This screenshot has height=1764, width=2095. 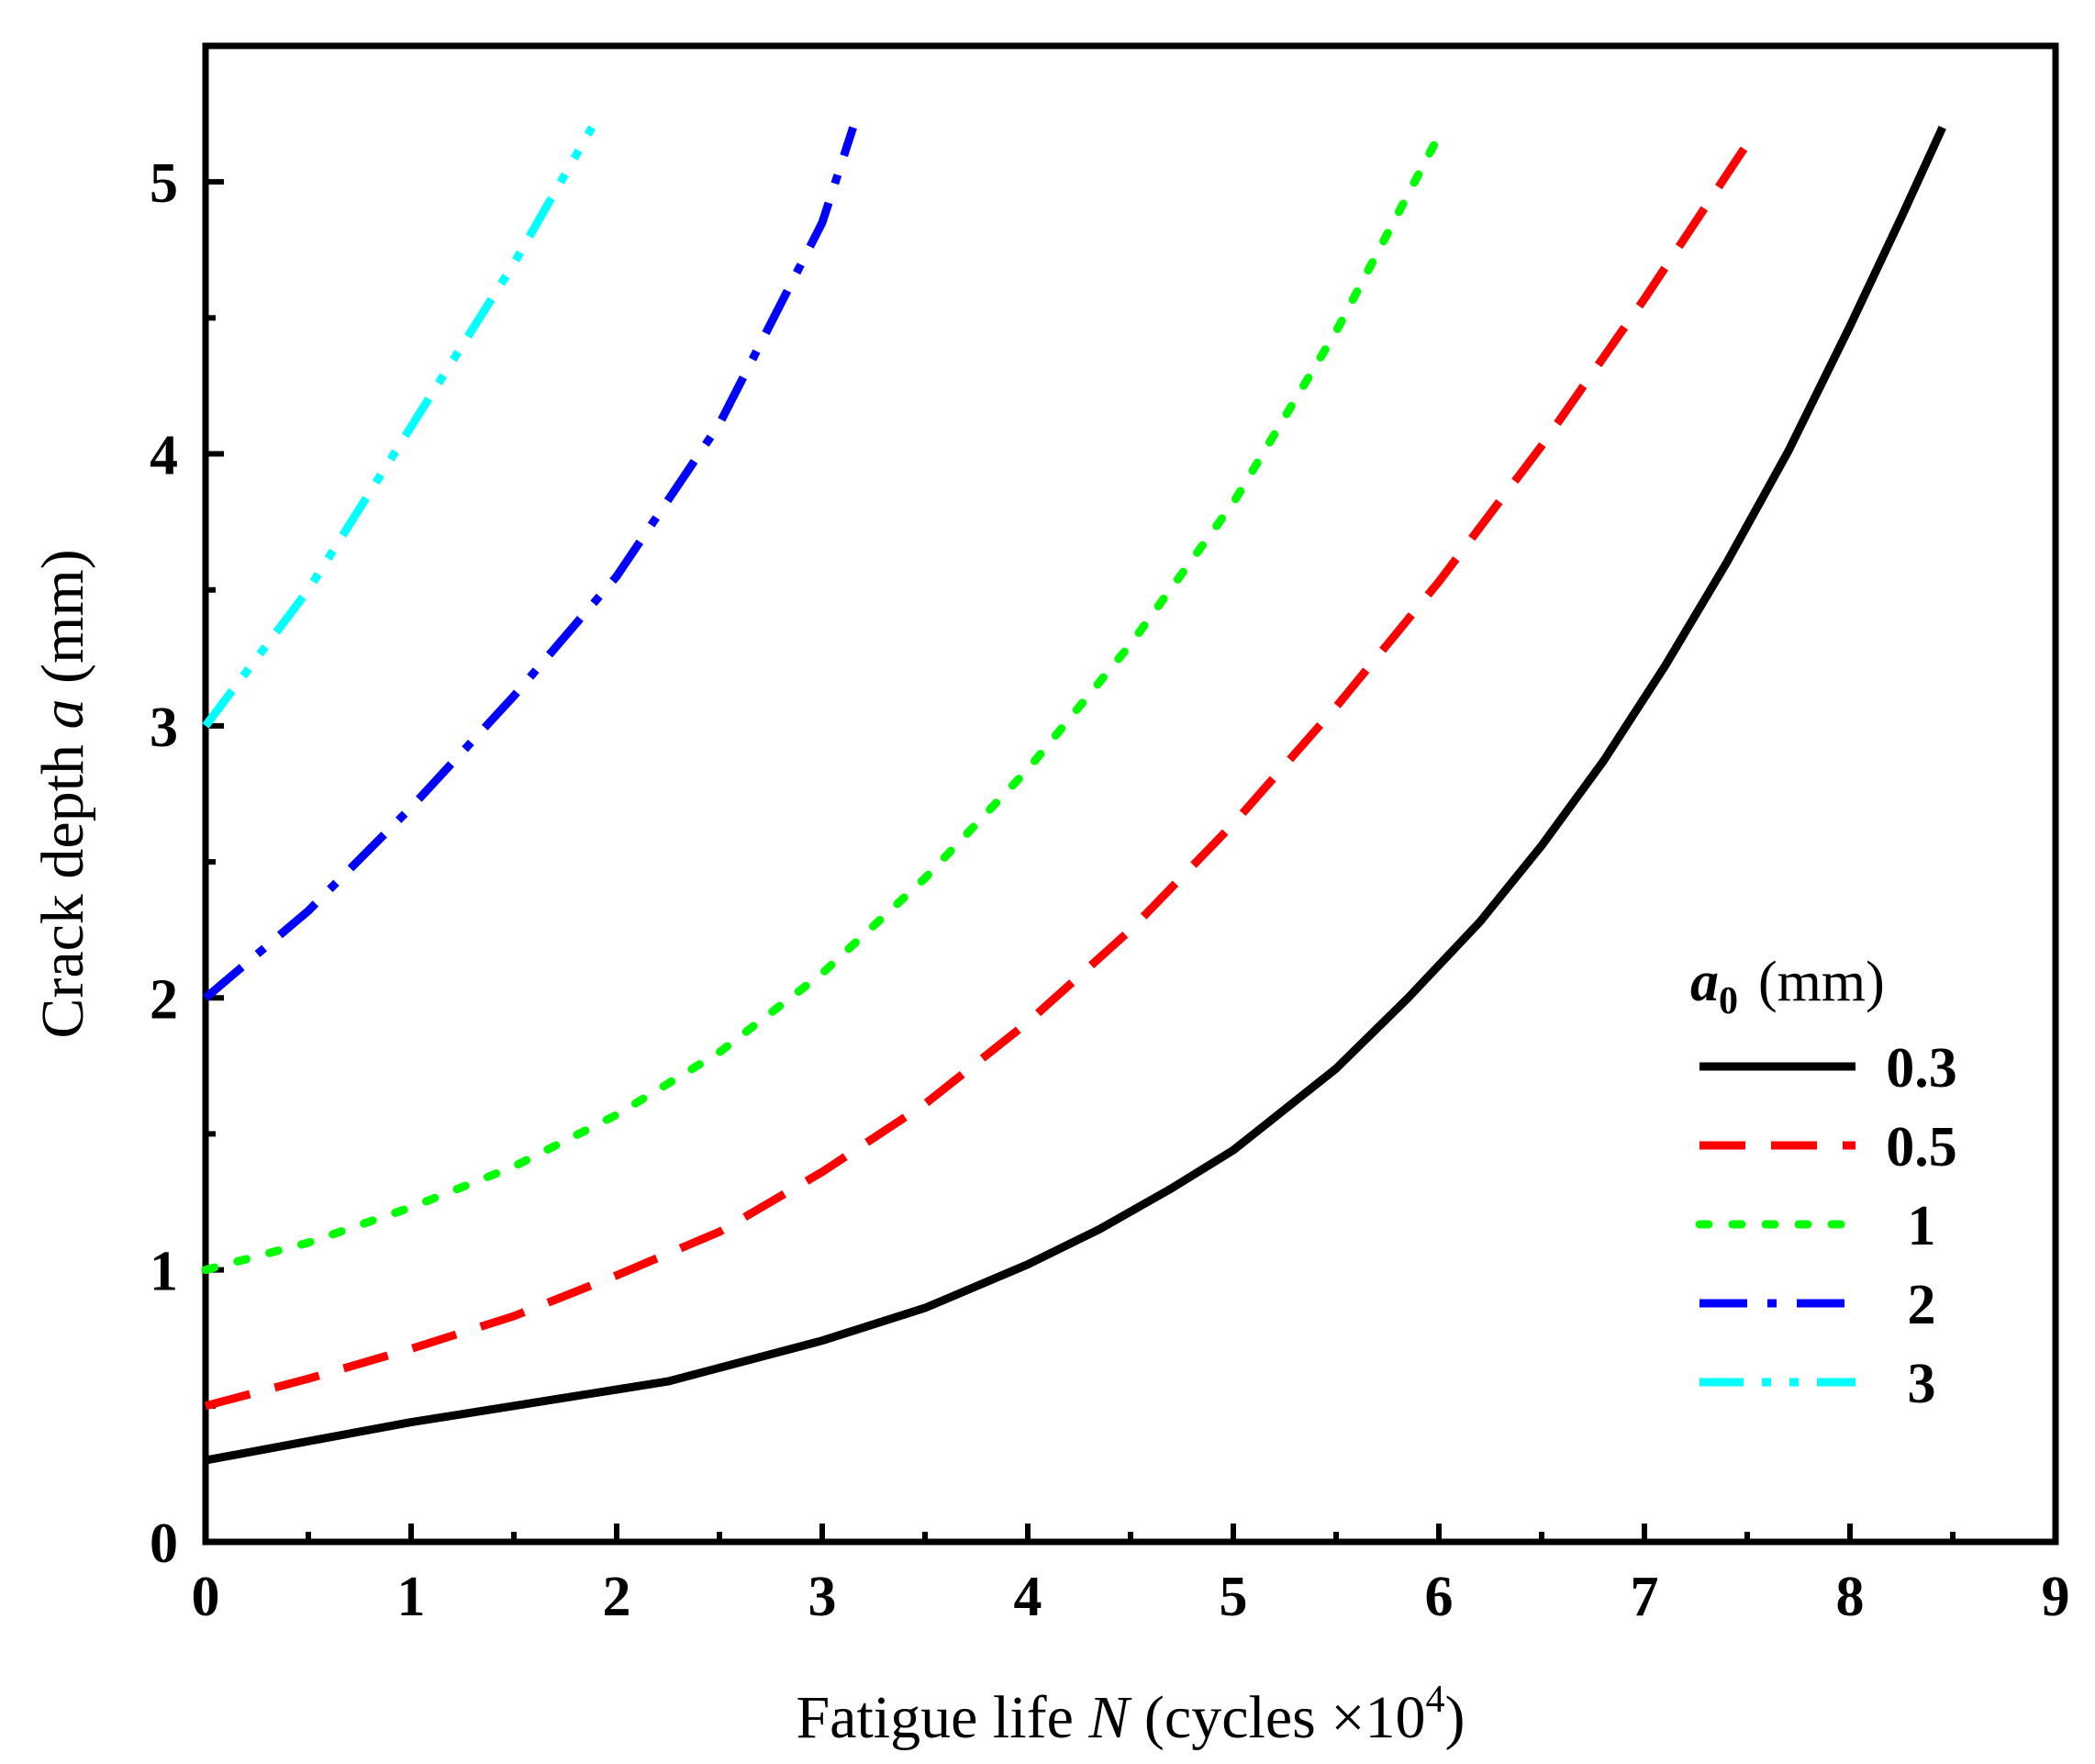 I want to click on legend-label: 2, so click(x=1922, y=1305).